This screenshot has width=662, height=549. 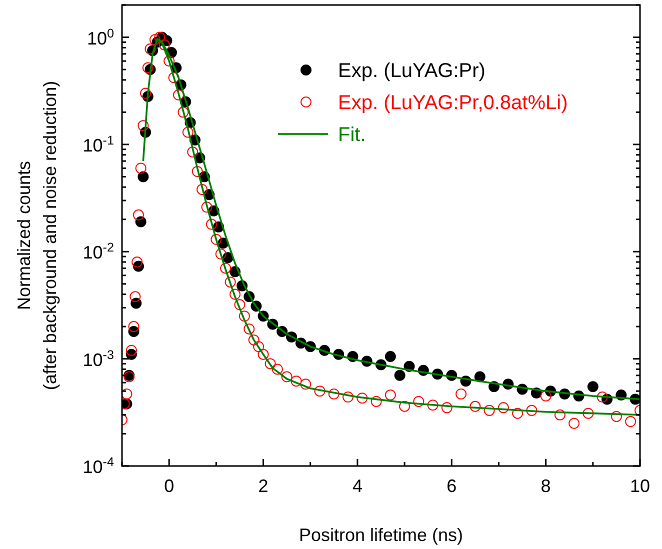 I want to click on x-tick-label: 4, so click(x=357, y=486).